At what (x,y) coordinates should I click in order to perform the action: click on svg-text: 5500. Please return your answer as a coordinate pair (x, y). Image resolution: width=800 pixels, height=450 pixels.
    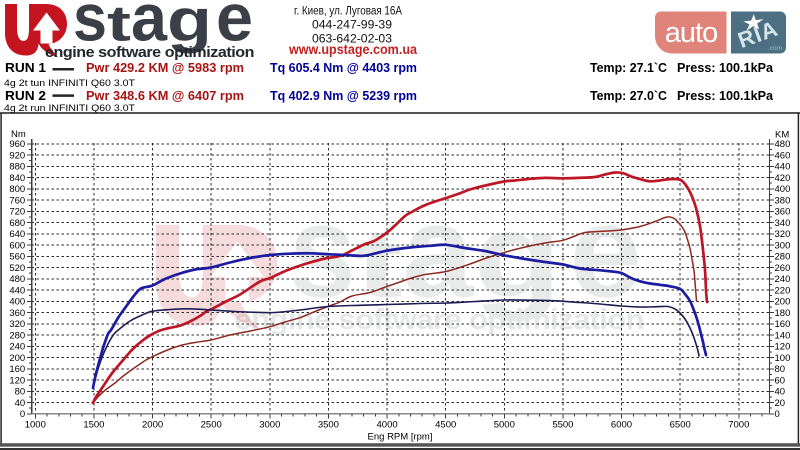
    Looking at the image, I should click on (562, 425).